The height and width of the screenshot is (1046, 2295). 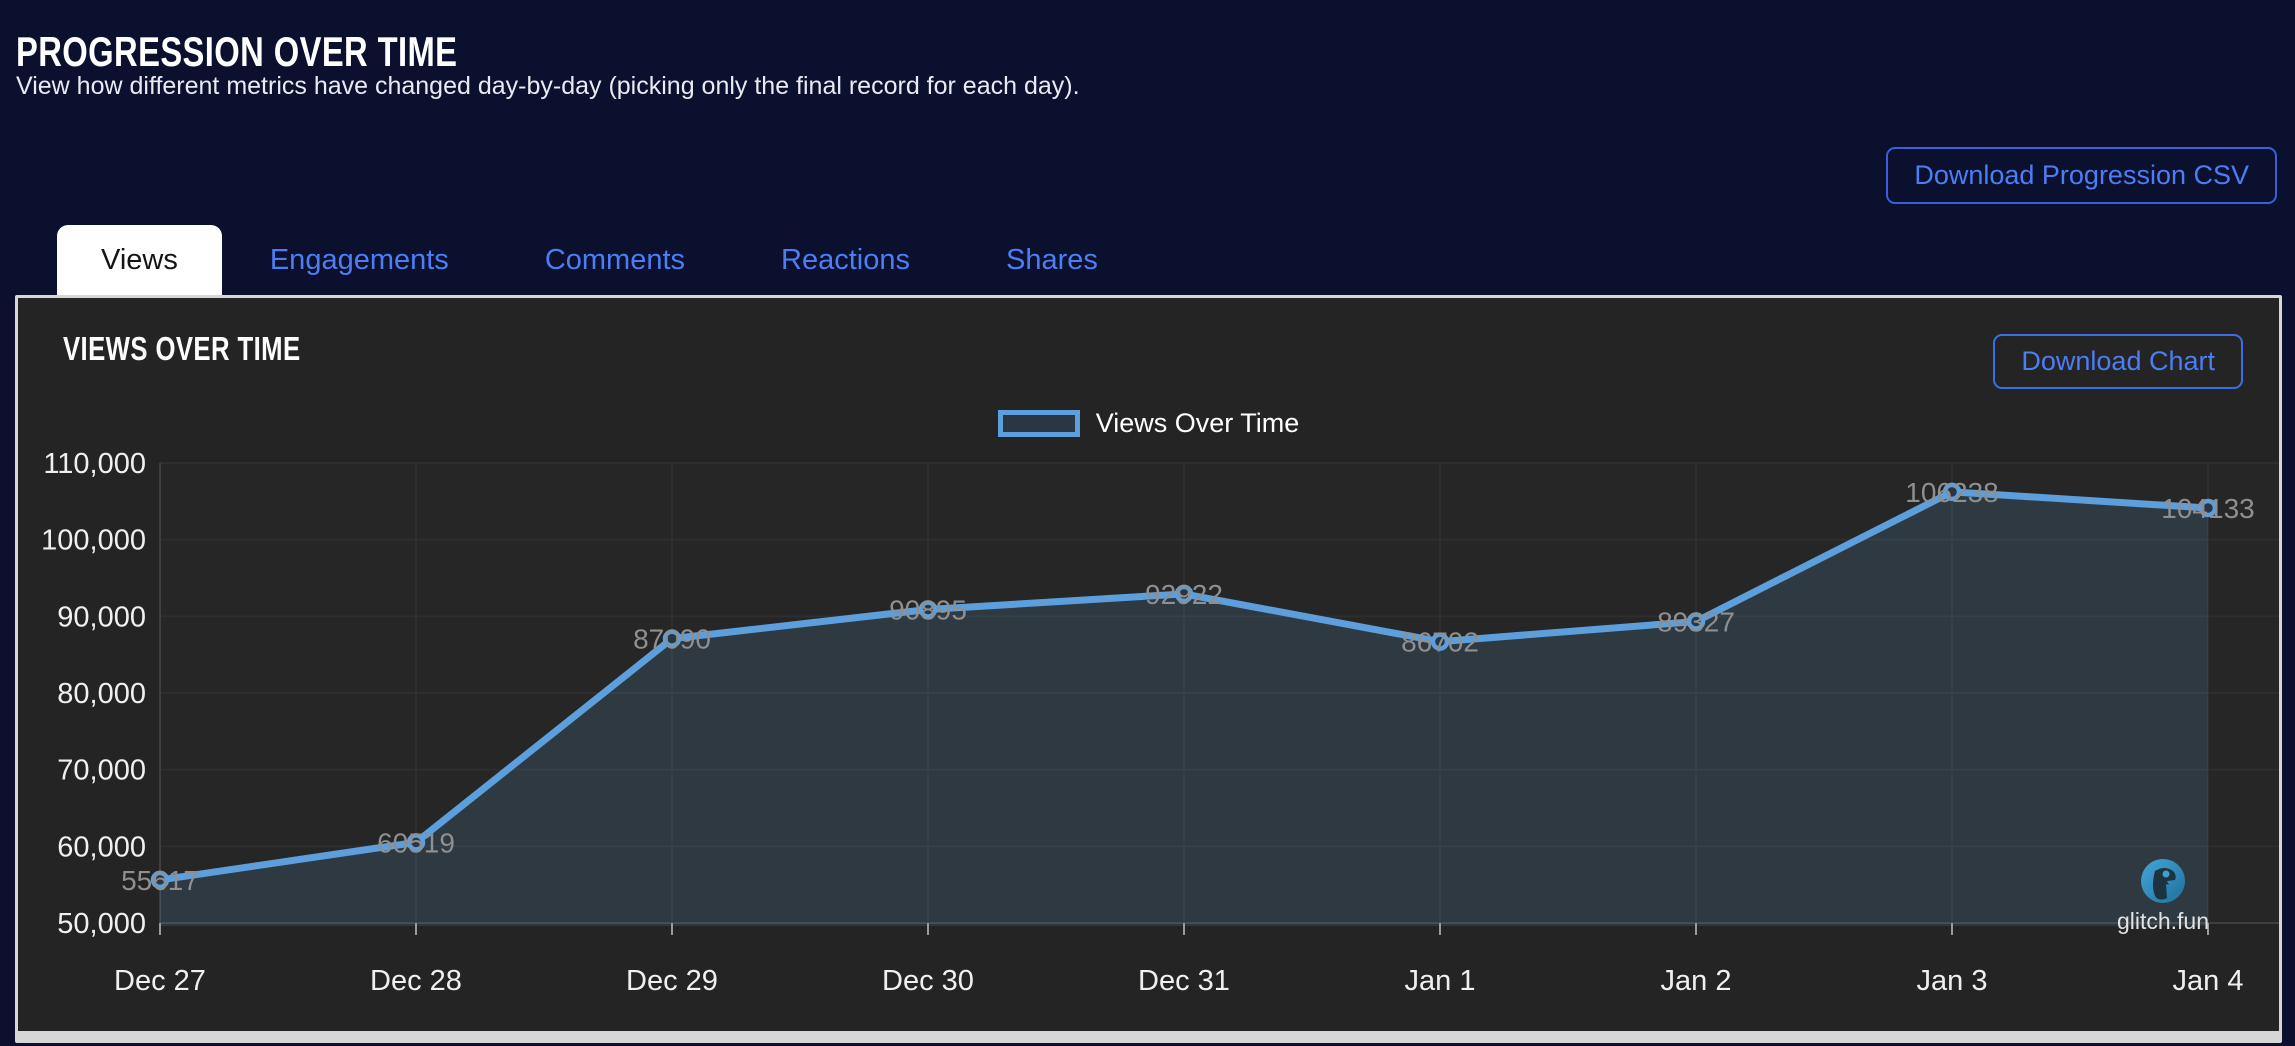 I want to click on svg-text: Dec 31, so click(x=1184, y=981).